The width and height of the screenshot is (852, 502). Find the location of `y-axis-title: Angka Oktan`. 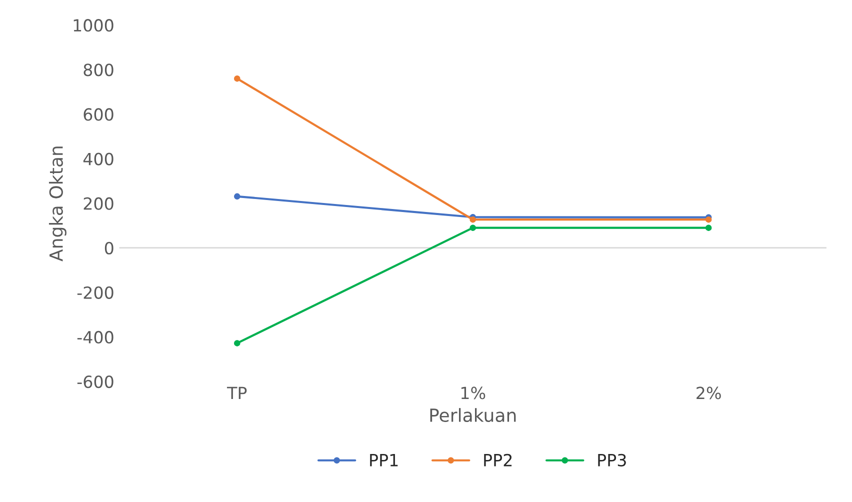

y-axis-title: Angka Oktan is located at coordinates (57, 204).